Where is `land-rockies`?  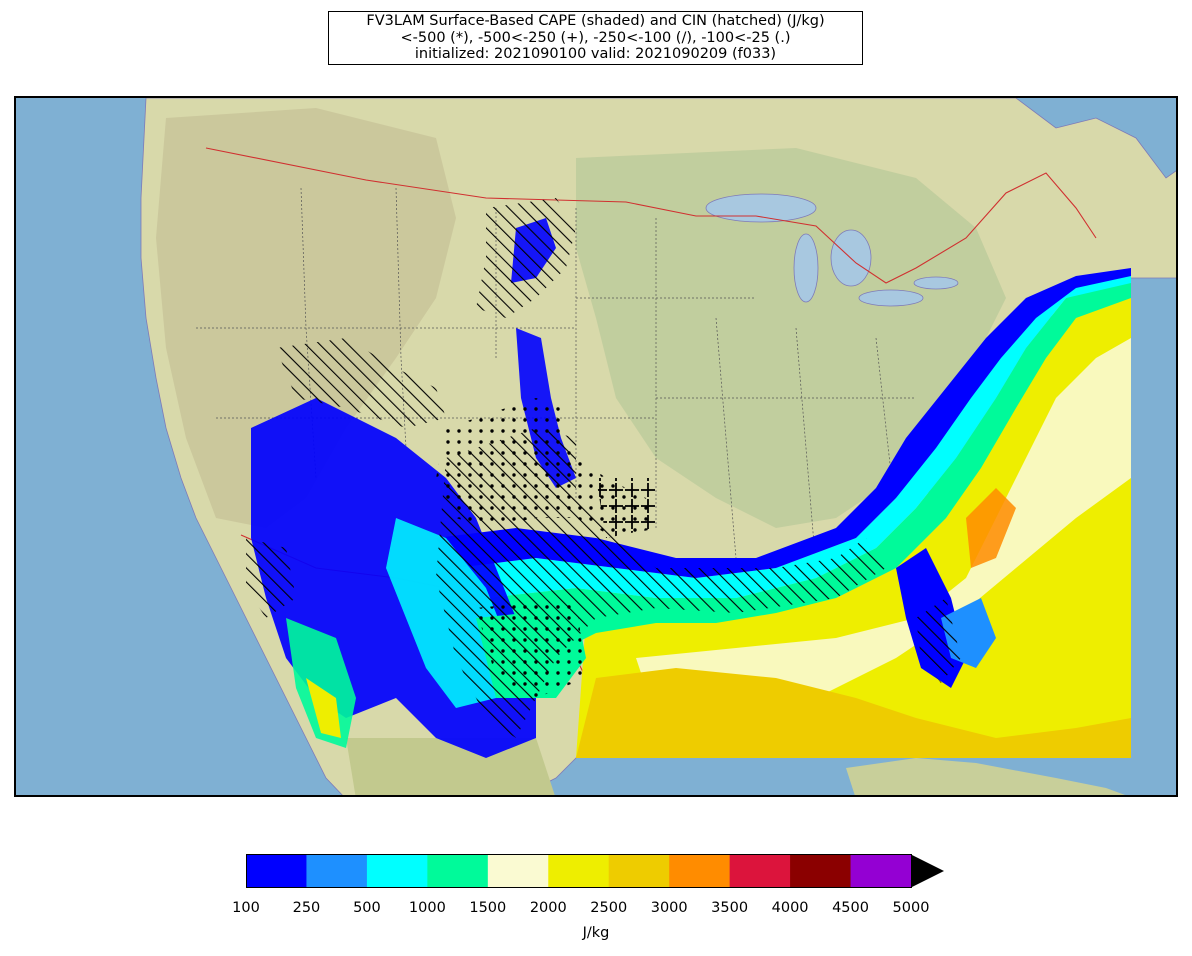
land-rockies is located at coordinates (306, 318).